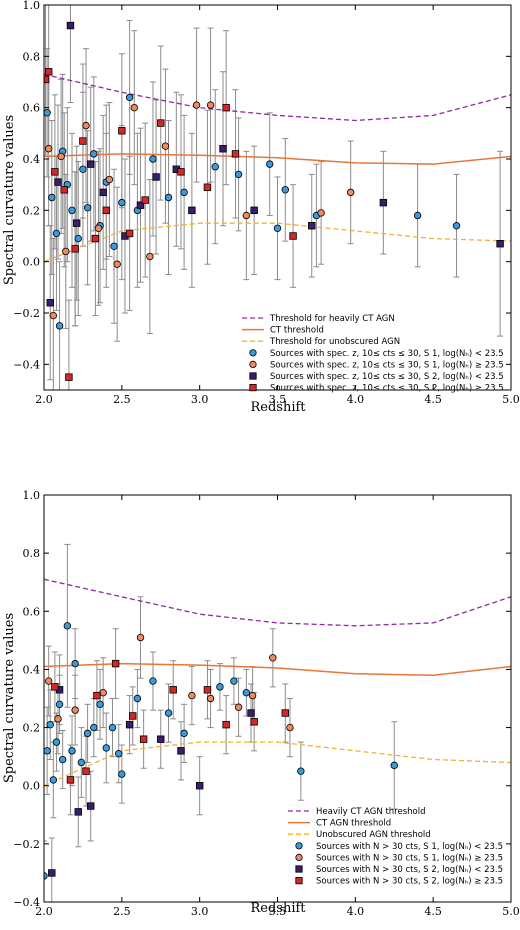  What do you see at coordinates (32, 786) in the screenshot?
I see `y-tick-label: 0.0` at bounding box center [32, 786].